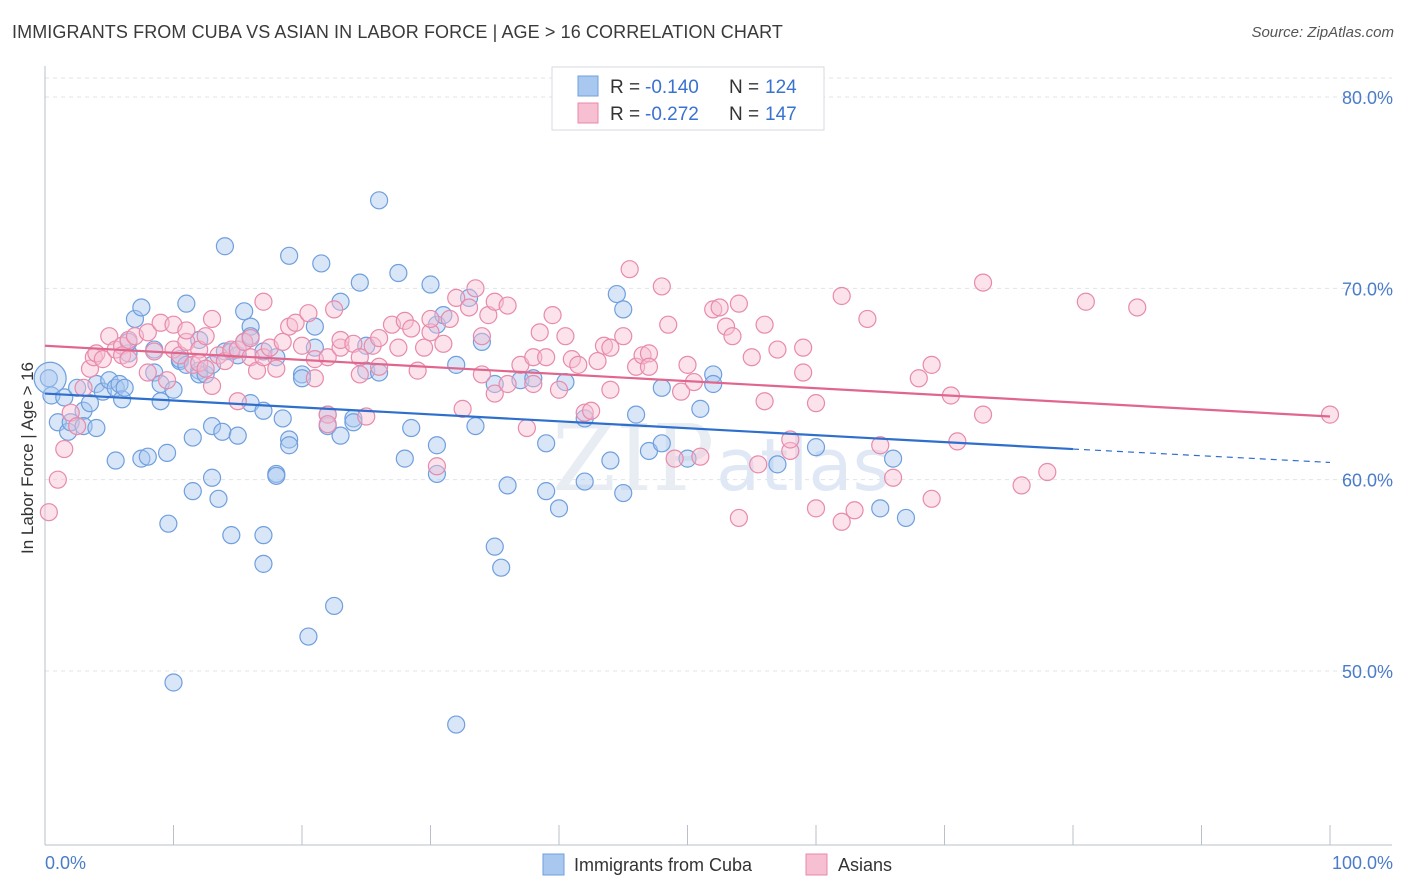 The image size is (1406, 892). Describe the element at coordinates (625, 87) in the screenshot. I see `legend-r-label-1: R =` at that location.